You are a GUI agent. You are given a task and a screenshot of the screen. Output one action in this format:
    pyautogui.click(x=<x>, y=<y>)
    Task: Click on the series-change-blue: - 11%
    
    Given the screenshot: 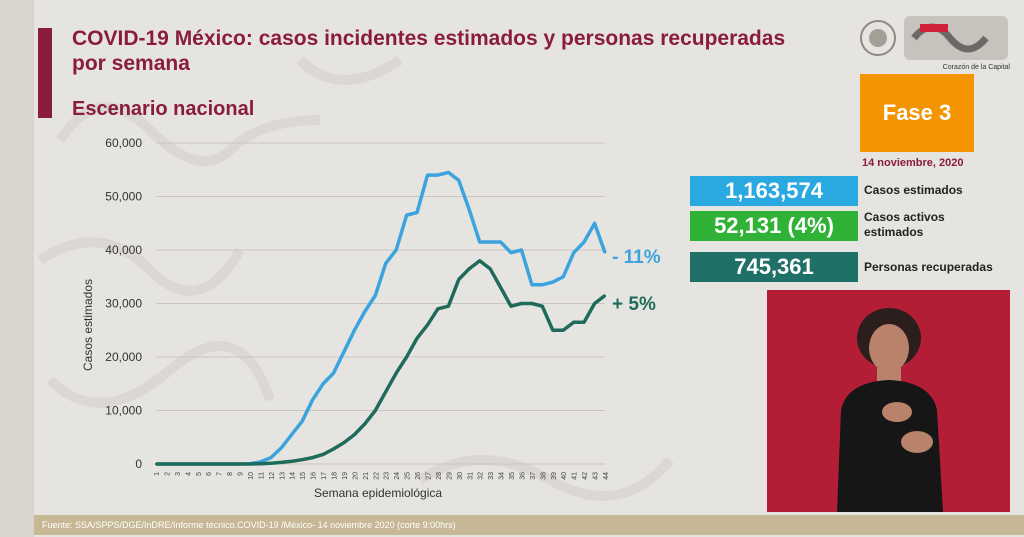 What is the action you would take?
    pyautogui.click(x=636, y=257)
    